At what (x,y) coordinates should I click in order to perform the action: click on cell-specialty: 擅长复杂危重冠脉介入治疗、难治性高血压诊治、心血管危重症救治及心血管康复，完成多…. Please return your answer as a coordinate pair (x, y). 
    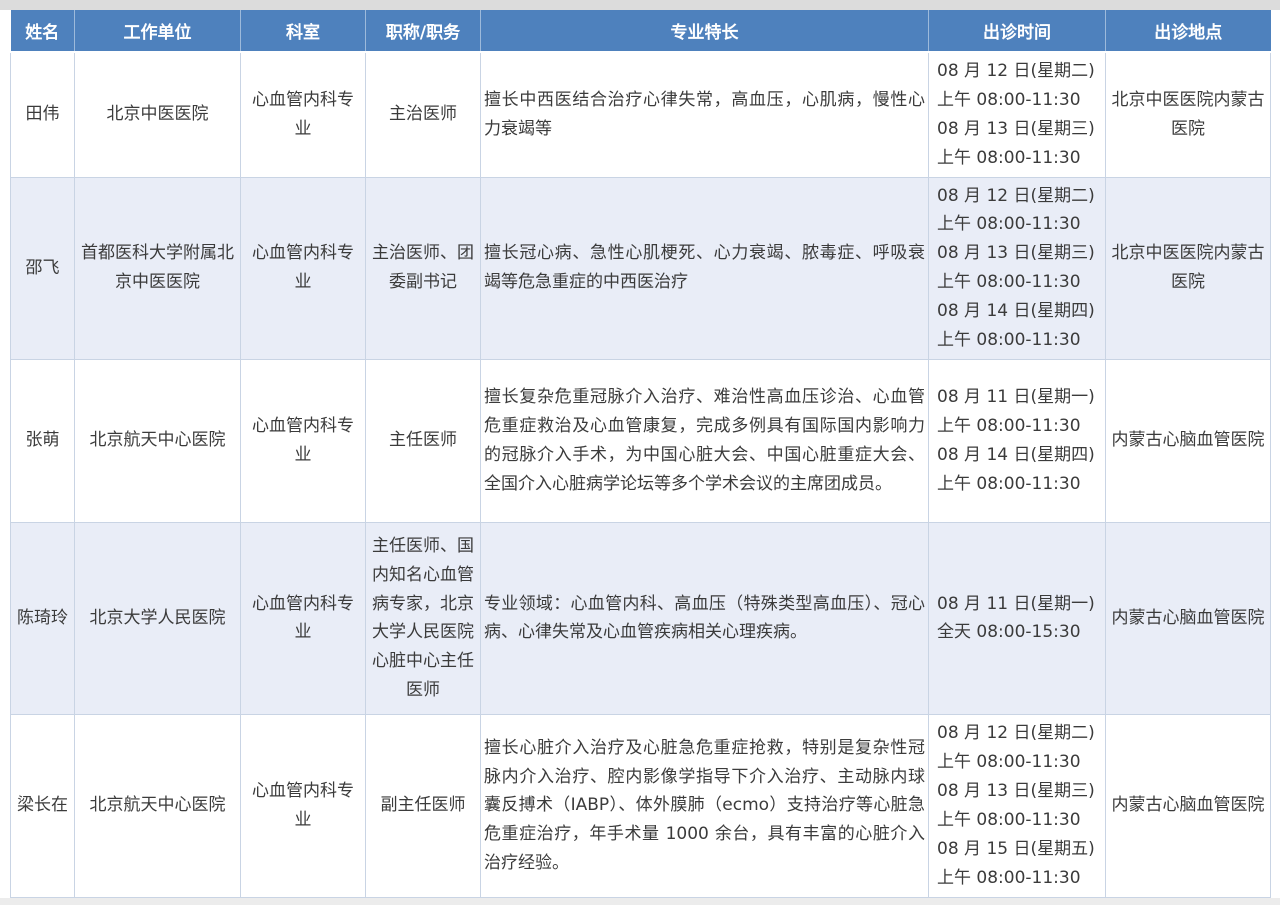
    Looking at the image, I should click on (704, 440).